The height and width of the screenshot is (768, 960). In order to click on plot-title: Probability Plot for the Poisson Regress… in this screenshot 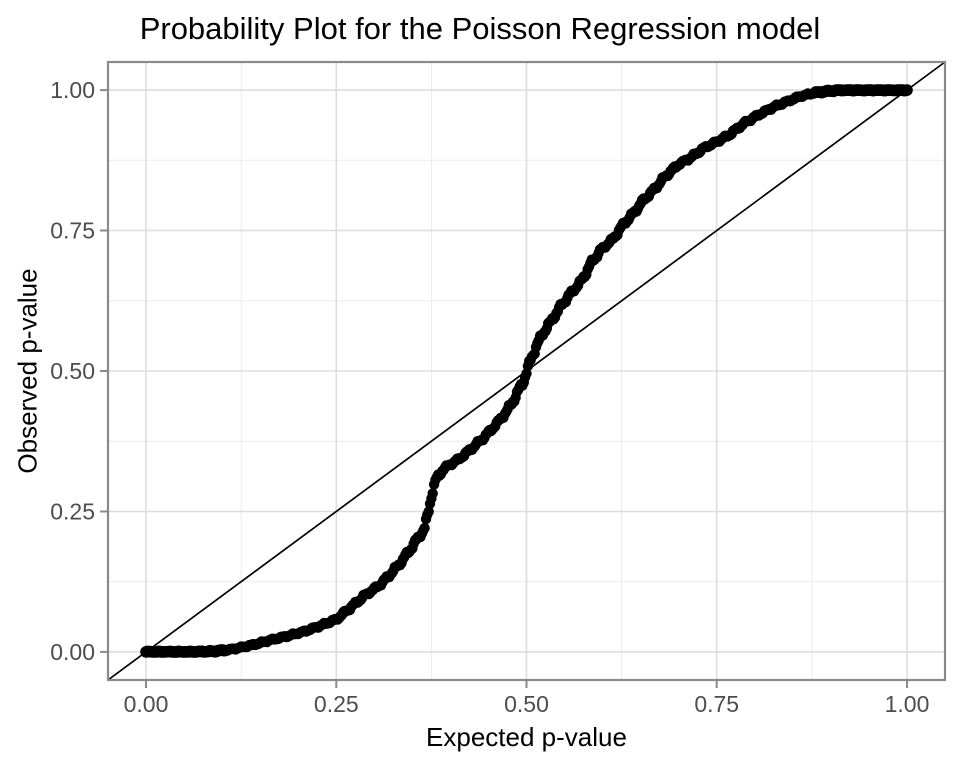, I will do `click(480, 28)`.